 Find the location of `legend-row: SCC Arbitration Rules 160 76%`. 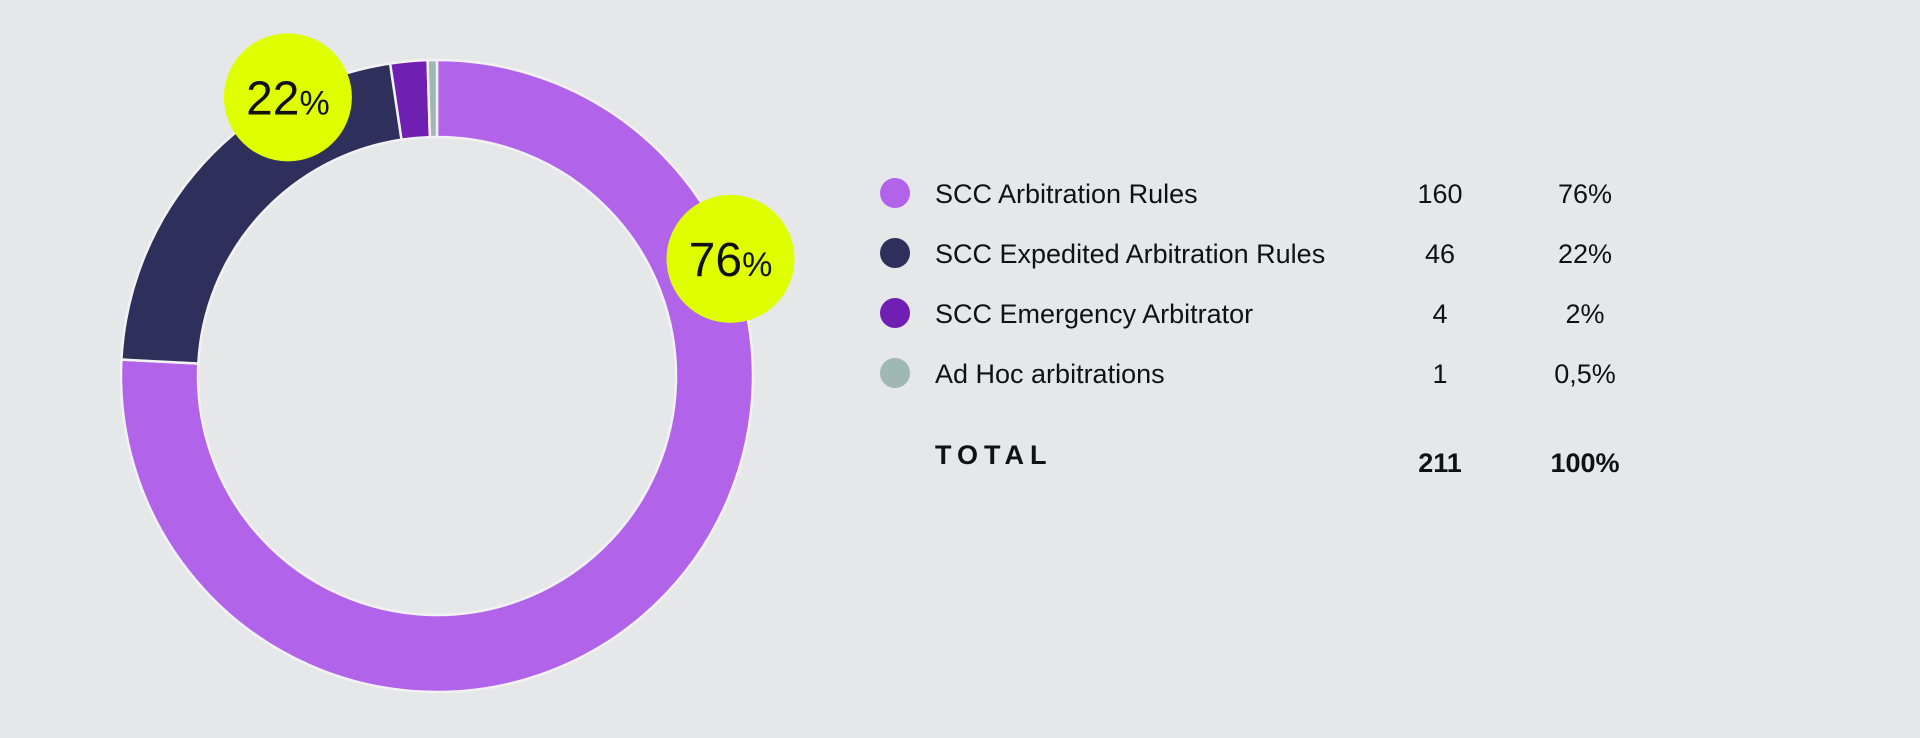

legend-row: SCC Arbitration Rules 160 76% is located at coordinates (1260, 193).